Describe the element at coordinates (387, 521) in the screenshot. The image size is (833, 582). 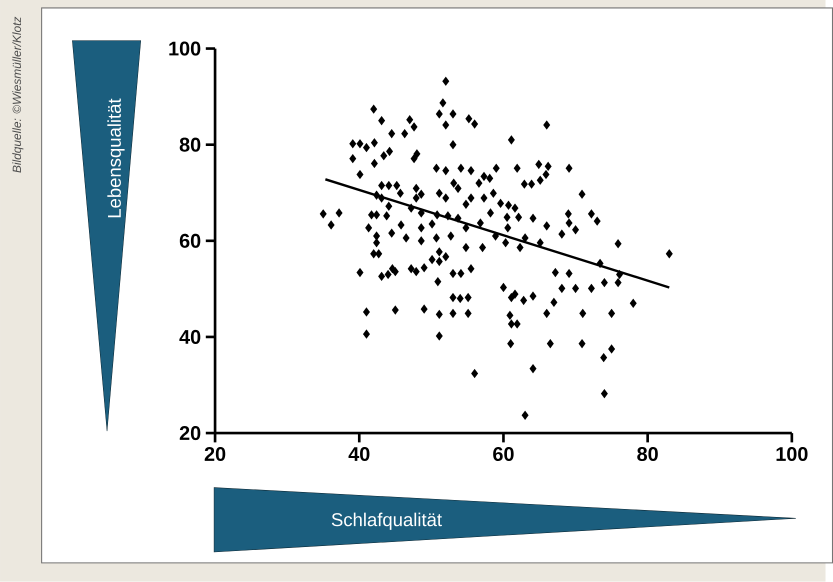
I see `x-axis-title: Schlafqualität` at that location.